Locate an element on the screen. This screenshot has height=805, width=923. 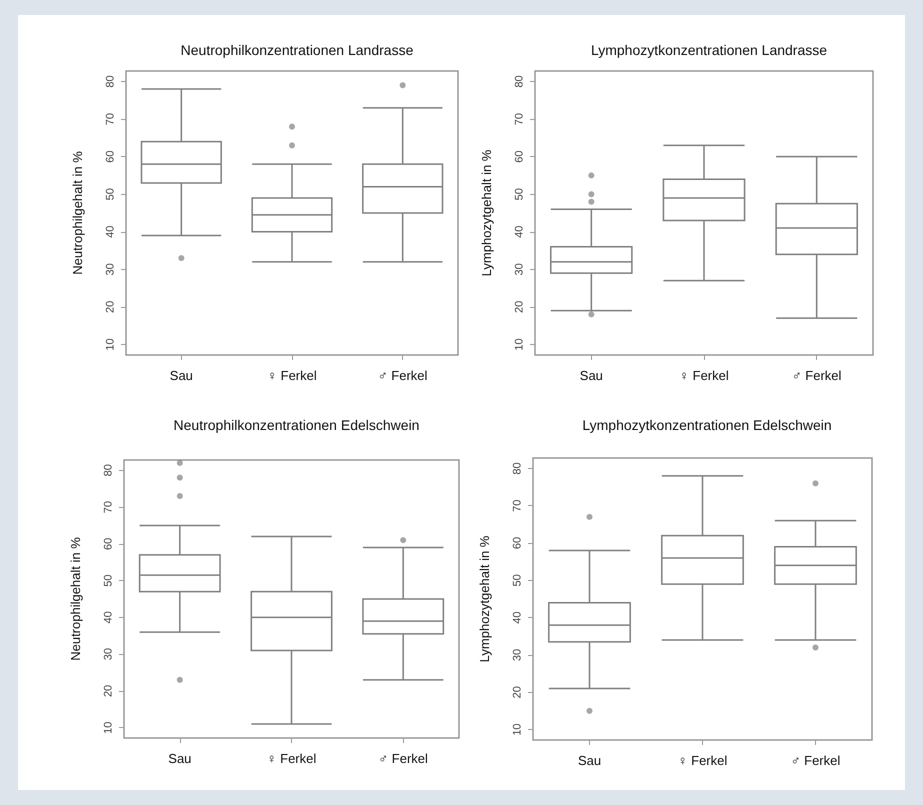
chart-title: Neutrophilkonzentrationen Landrasse is located at coordinates (297, 50).